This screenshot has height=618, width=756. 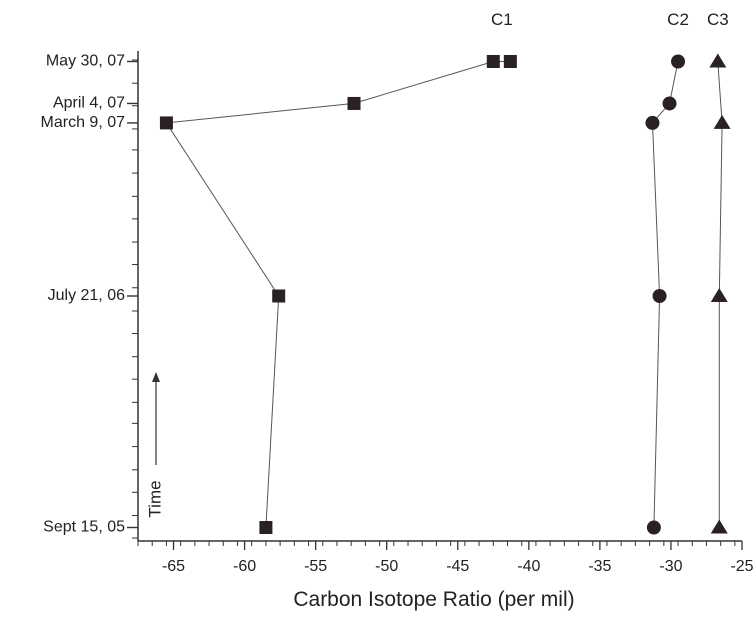 I want to click on series-label-c1: C1, so click(x=502, y=19).